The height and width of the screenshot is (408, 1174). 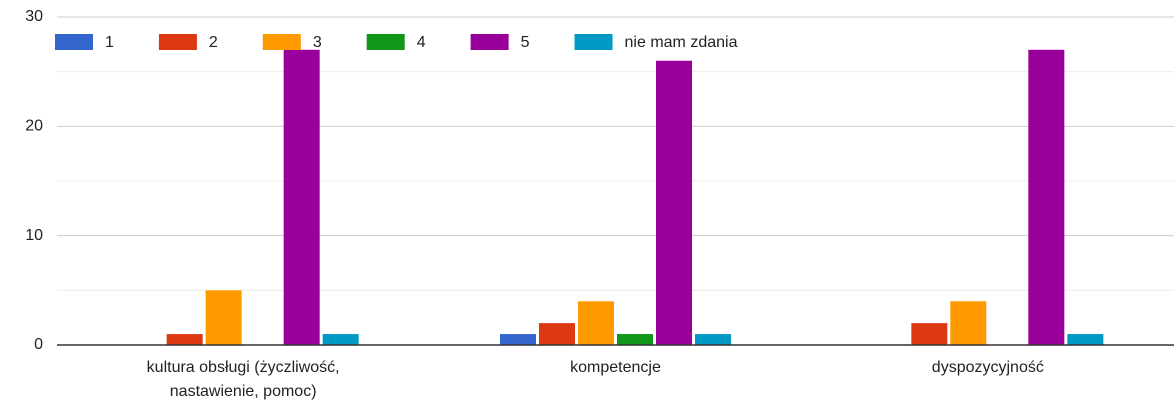 What do you see at coordinates (38, 344) in the screenshot?
I see `y-tick-label: 0` at bounding box center [38, 344].